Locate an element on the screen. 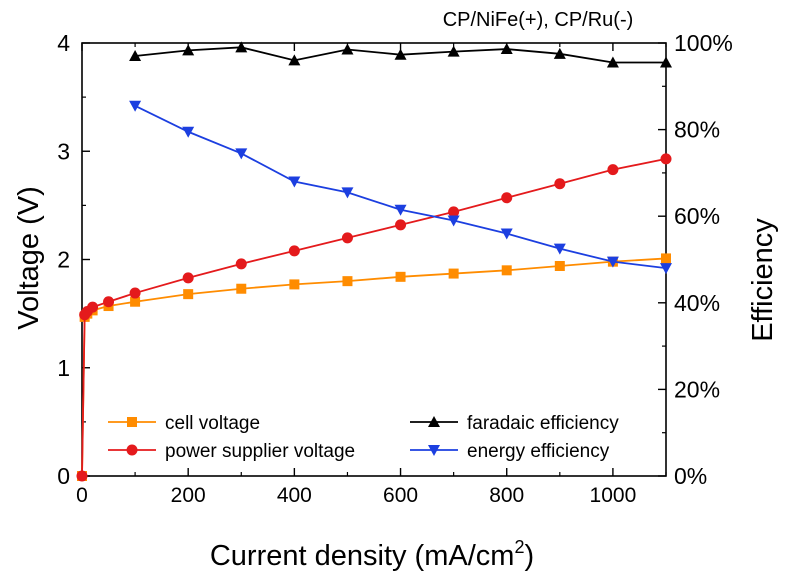 The width and height of the screenshot is (792, 581). y-right-tick-label: 60% is located at coordinates (697, 216).